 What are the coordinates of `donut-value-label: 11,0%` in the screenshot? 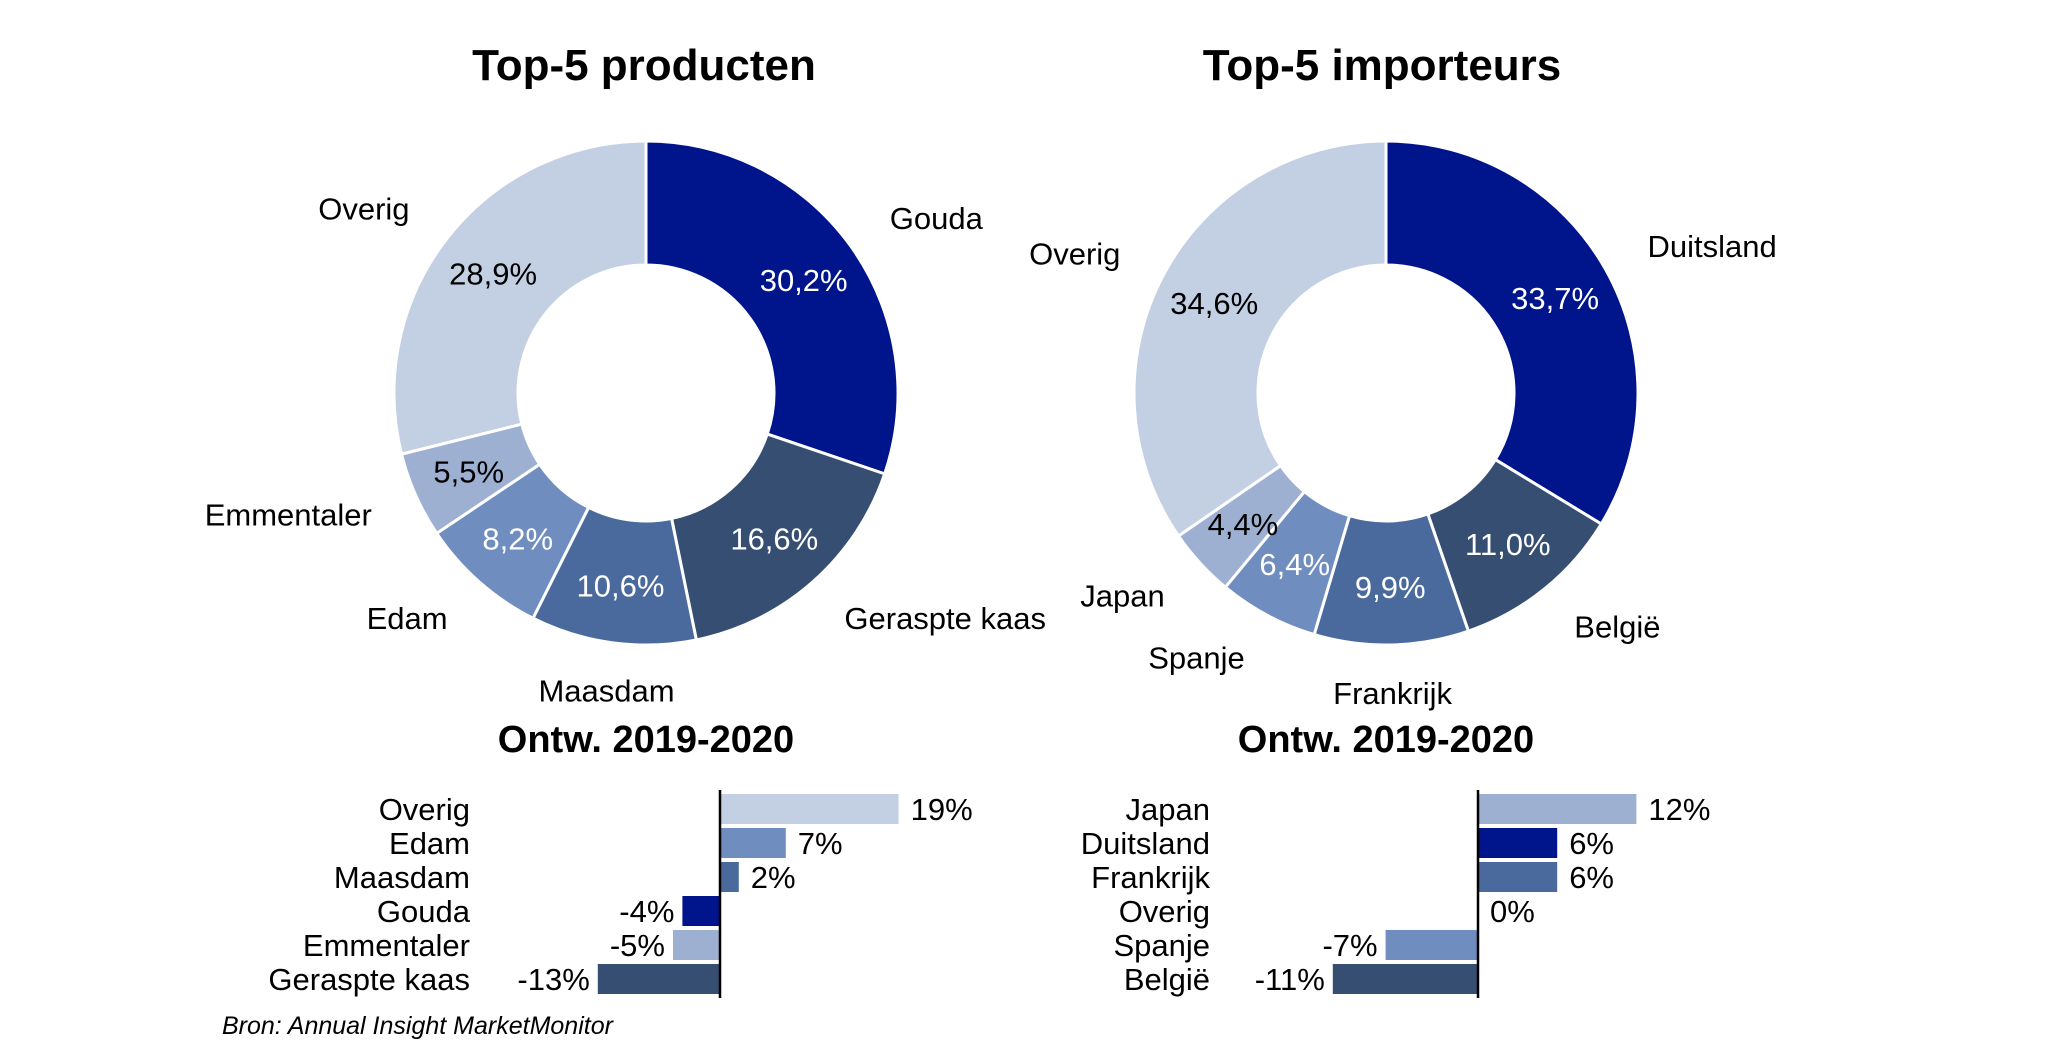 It's located at (1508, 544).